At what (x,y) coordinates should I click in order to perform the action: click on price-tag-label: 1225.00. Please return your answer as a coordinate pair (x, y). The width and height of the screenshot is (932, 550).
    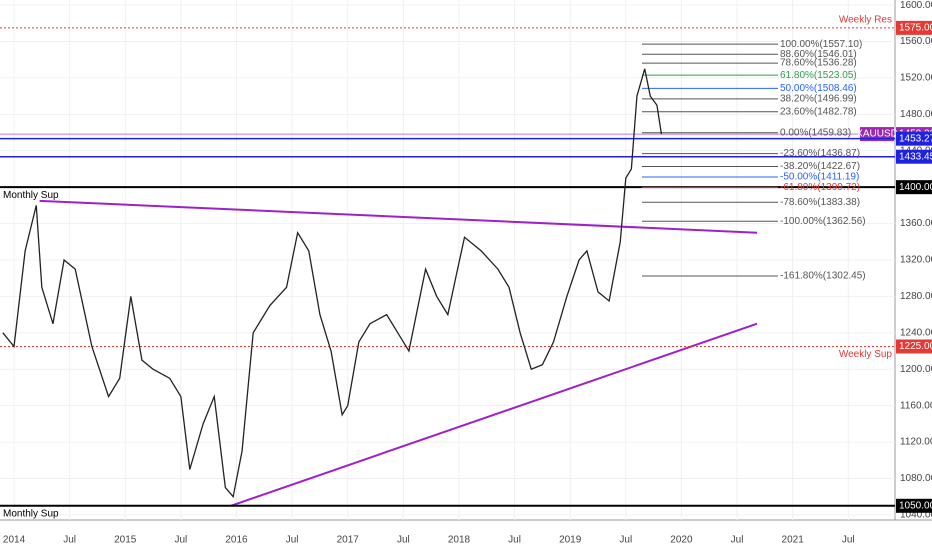
    Looking at the image, I should click on (915, 346).